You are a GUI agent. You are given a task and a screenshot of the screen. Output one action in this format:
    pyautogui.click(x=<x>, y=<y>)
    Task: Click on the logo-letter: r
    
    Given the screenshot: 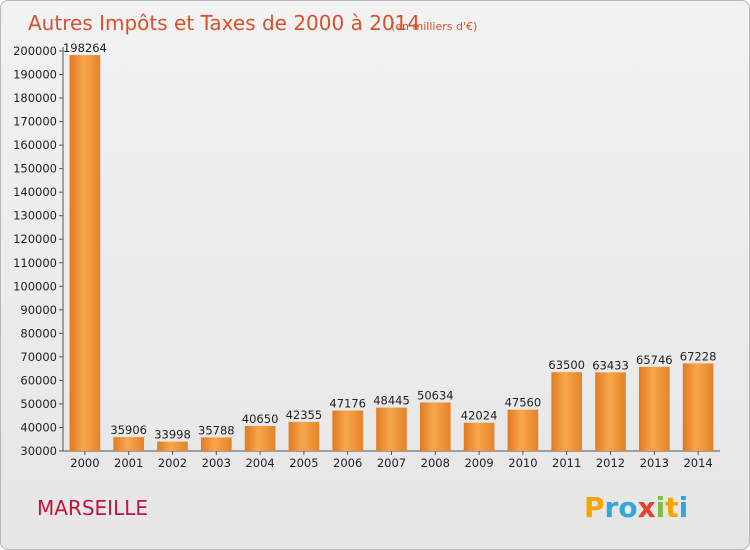 What is the action you would take?
    pyautogui.click(x=612, y=507)
    